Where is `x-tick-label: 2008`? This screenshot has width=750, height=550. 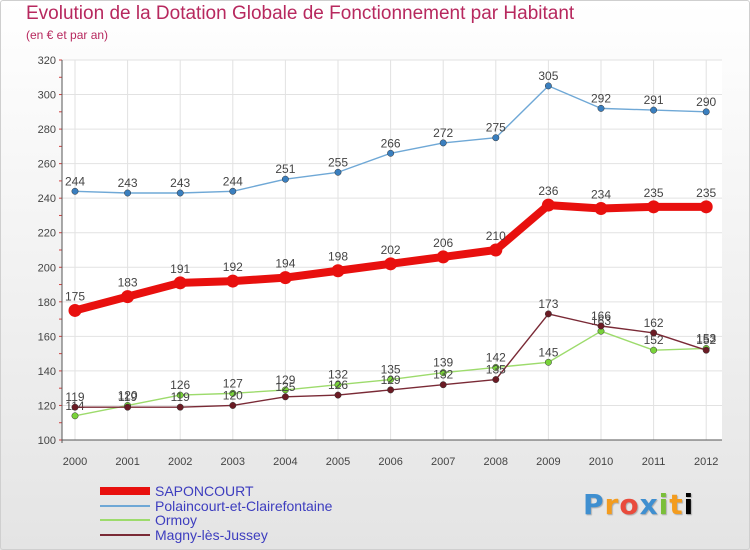 x-tick-label: 2008 is located at coordinates (496, 462).